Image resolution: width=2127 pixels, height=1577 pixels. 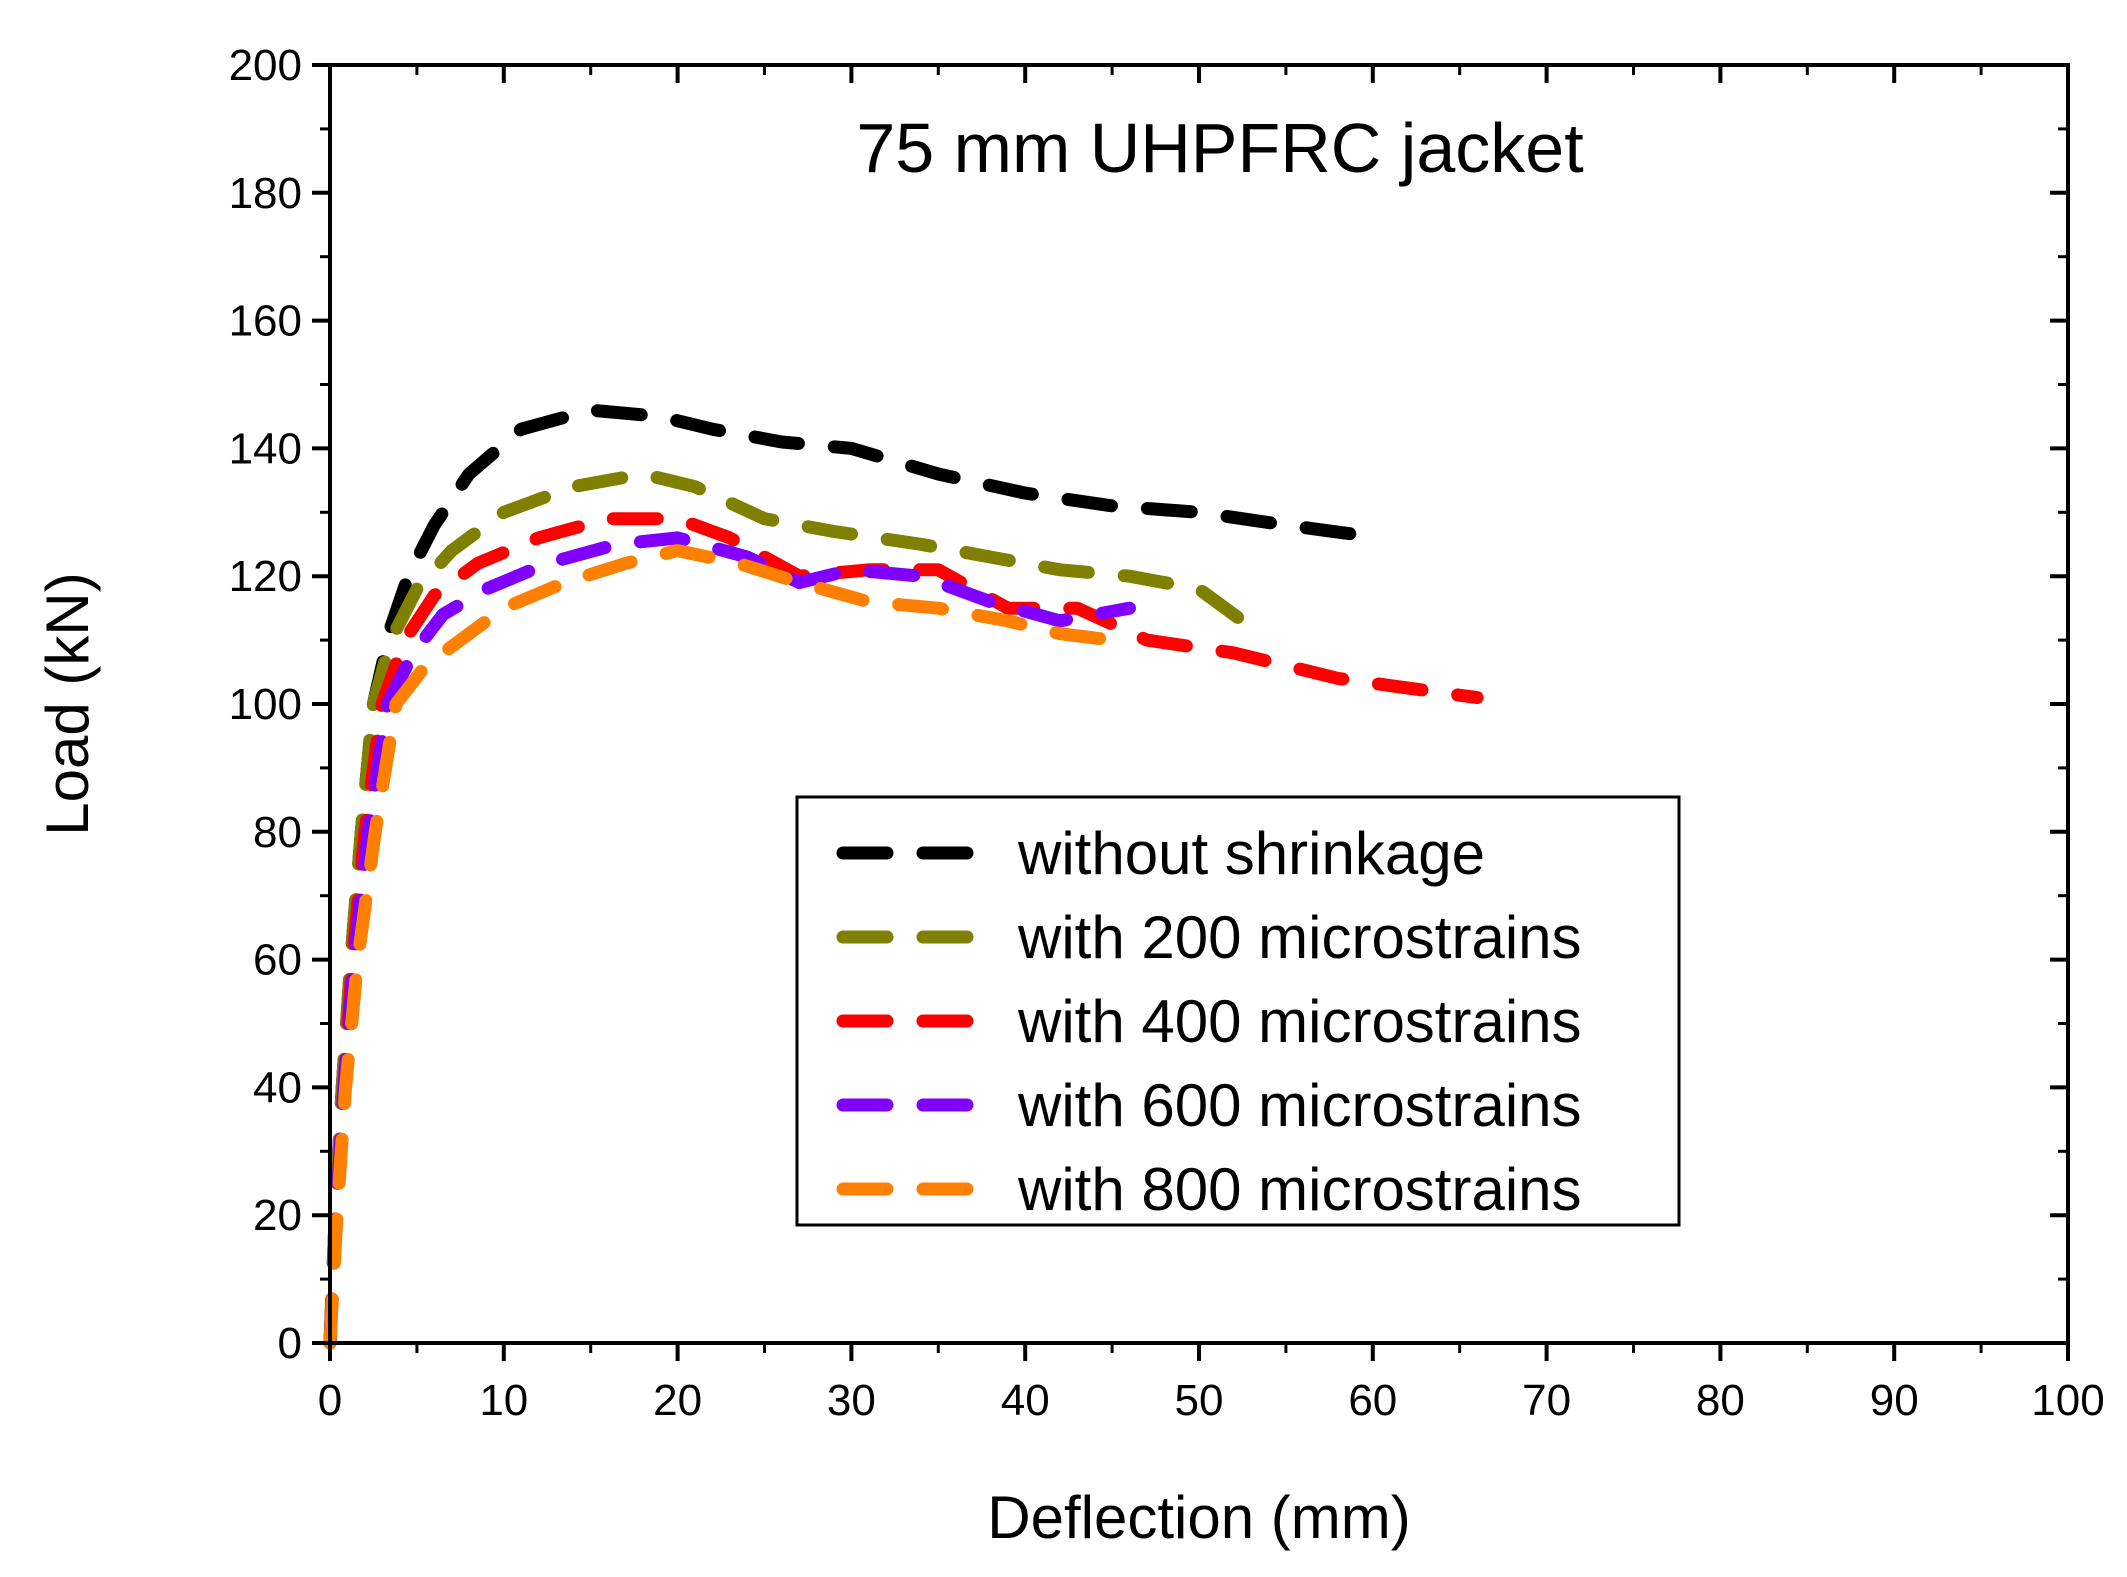 What do you see at coordinates (1720, 1400) in the screenshot?
I see `x-tick-label: 80` at bounding box center [1720, 1400].